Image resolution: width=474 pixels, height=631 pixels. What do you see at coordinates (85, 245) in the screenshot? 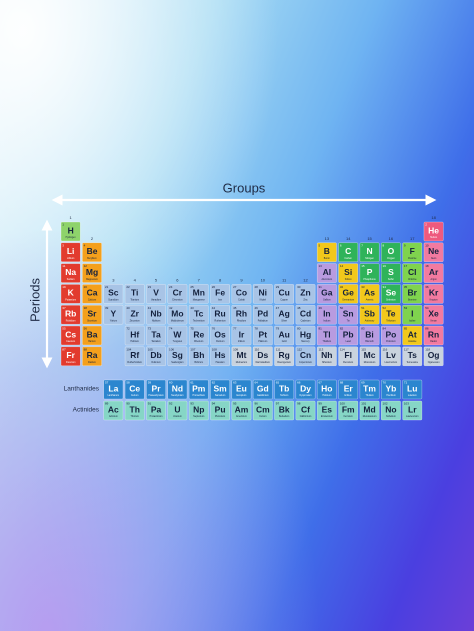
I see `atomic-number: 4` at bounding box center [85, 245].